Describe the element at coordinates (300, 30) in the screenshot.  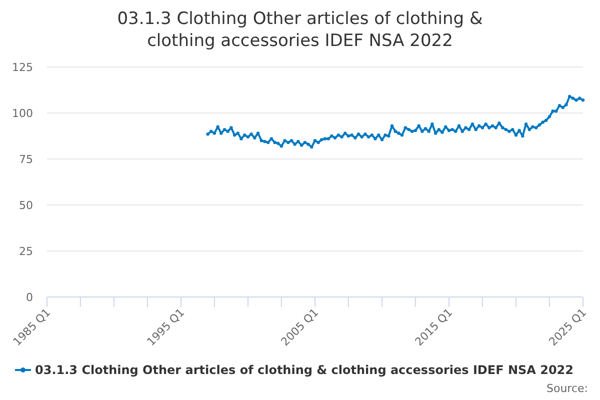
I see `chart-title: 03.1.3 Clothing Other articles of clothing & clothing accessories IDEF NSA 2022` at that location.